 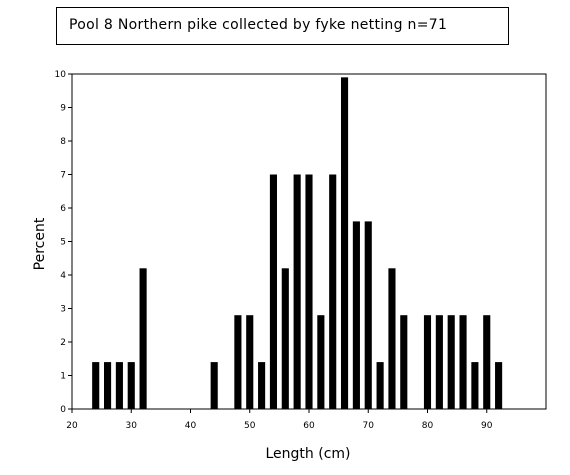 What do you see at coordinates (61, 75) in the screenshot?
I see `y-tick-label: 10` at bounding box center [61, 75].